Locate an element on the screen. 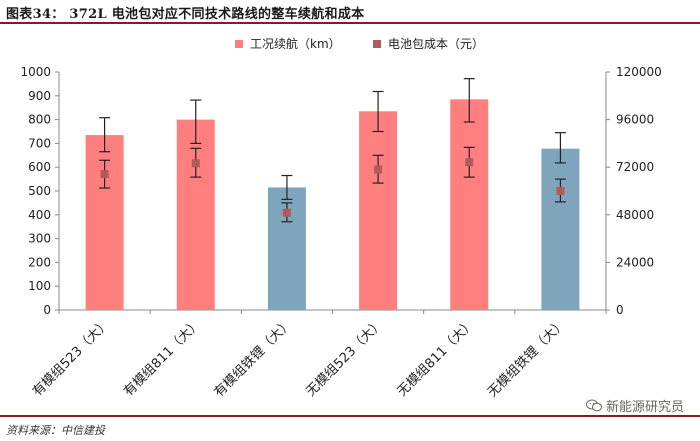 The height and width of the screenshot is (441, 700). figure-header: 图表34： 372L 电池包对应不同技术路线的整车续航和成本 is located at coordinates (350, 13).